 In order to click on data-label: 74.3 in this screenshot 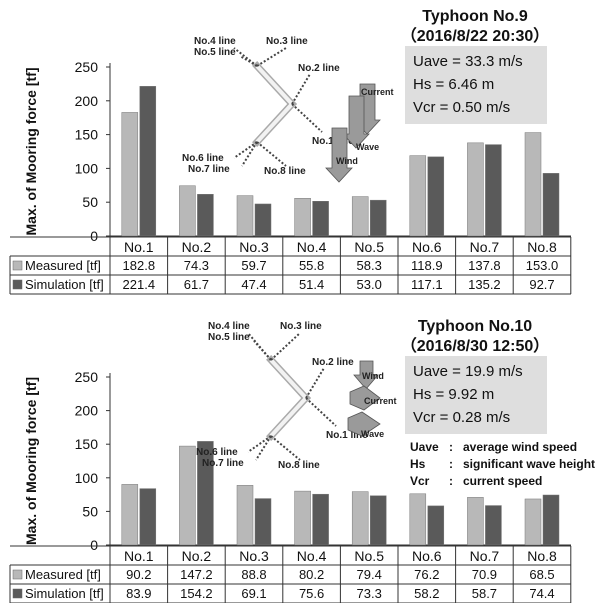, I will do `click(196, 265)`.